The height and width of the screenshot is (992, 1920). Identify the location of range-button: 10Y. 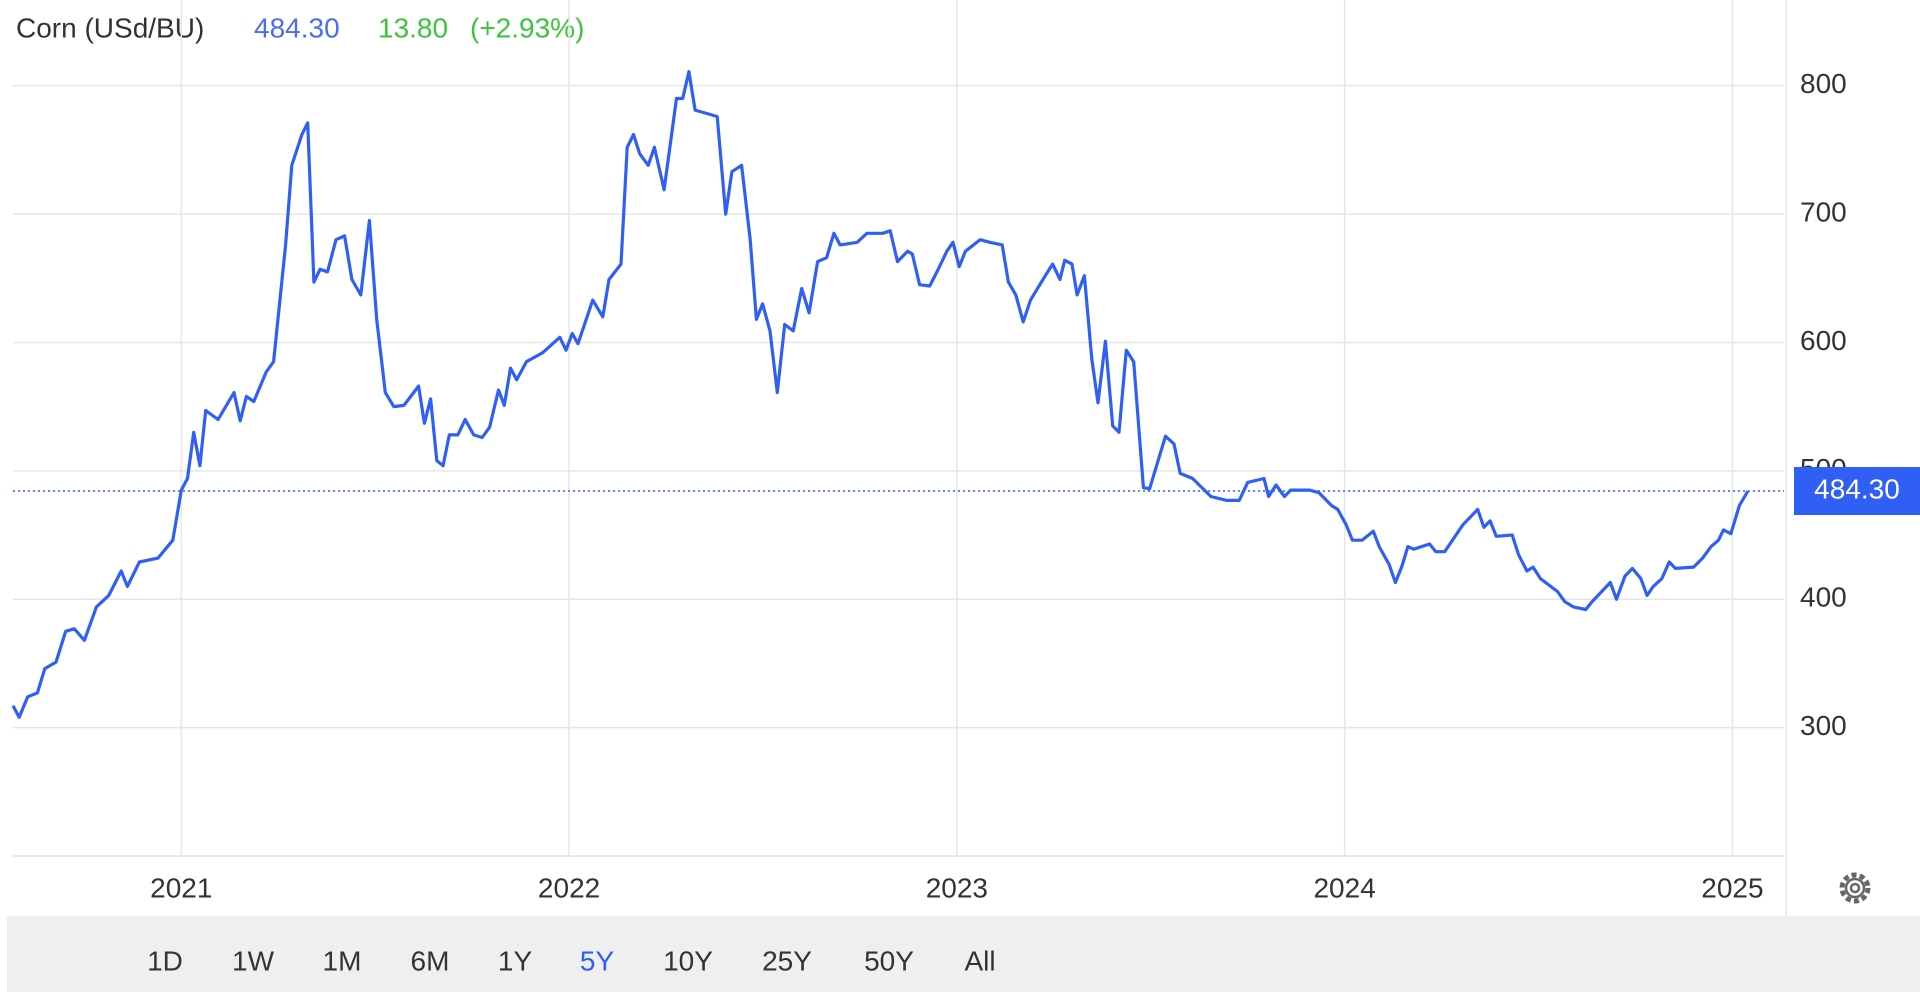
(688, 960).